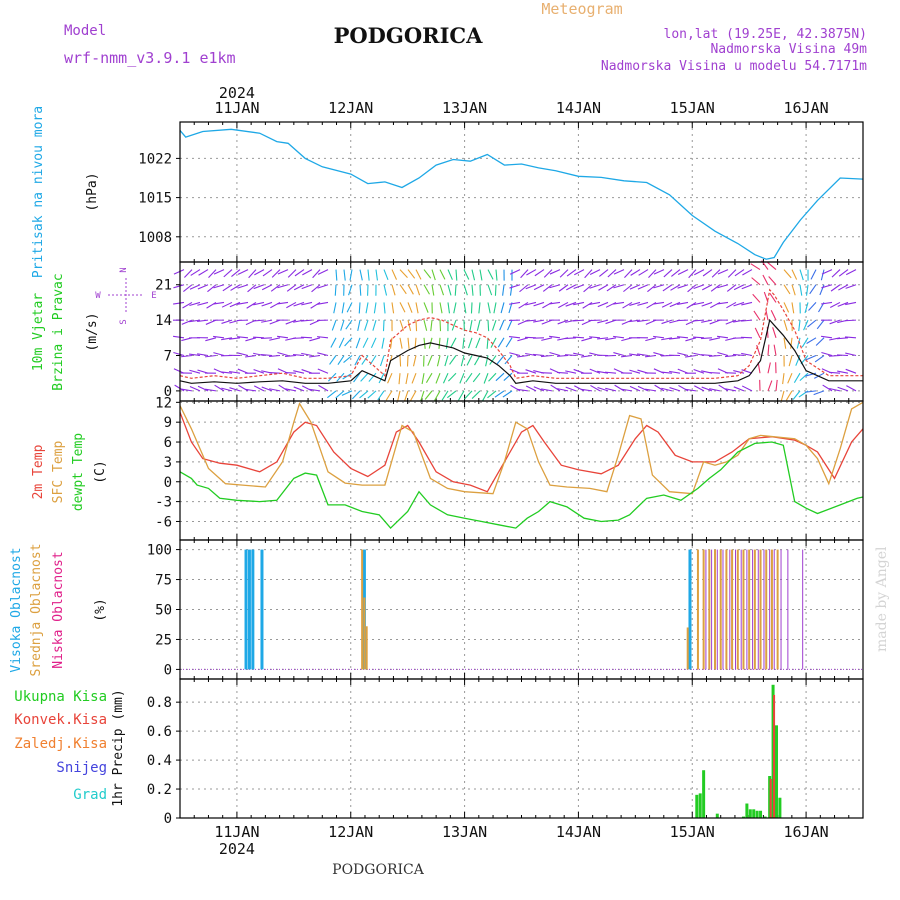  I want to click on temp-ylabel-3: dewpt Temp, so click(78, 472).